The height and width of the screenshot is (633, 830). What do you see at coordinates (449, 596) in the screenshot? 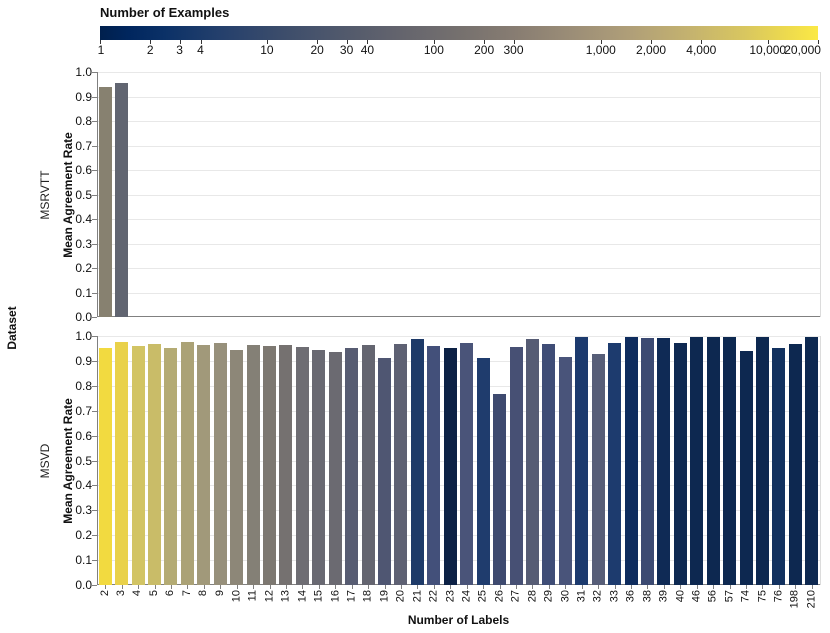
I see `x-tick-label-text: 23` at bounding box center [449, 596].